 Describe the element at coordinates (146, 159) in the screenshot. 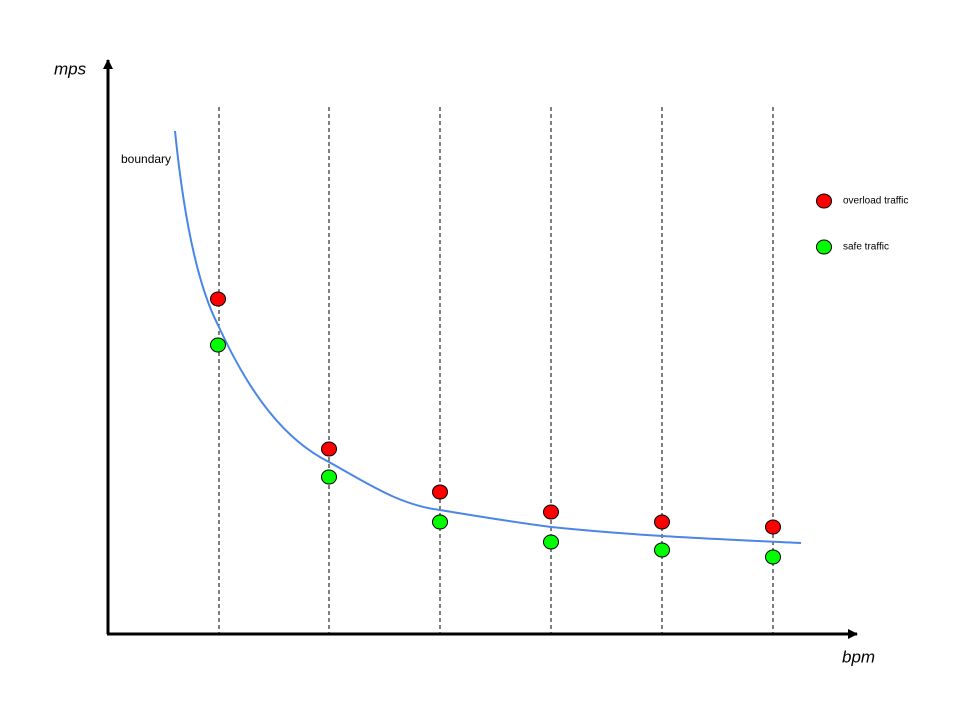

I see `curve-label: boundary` at that location.